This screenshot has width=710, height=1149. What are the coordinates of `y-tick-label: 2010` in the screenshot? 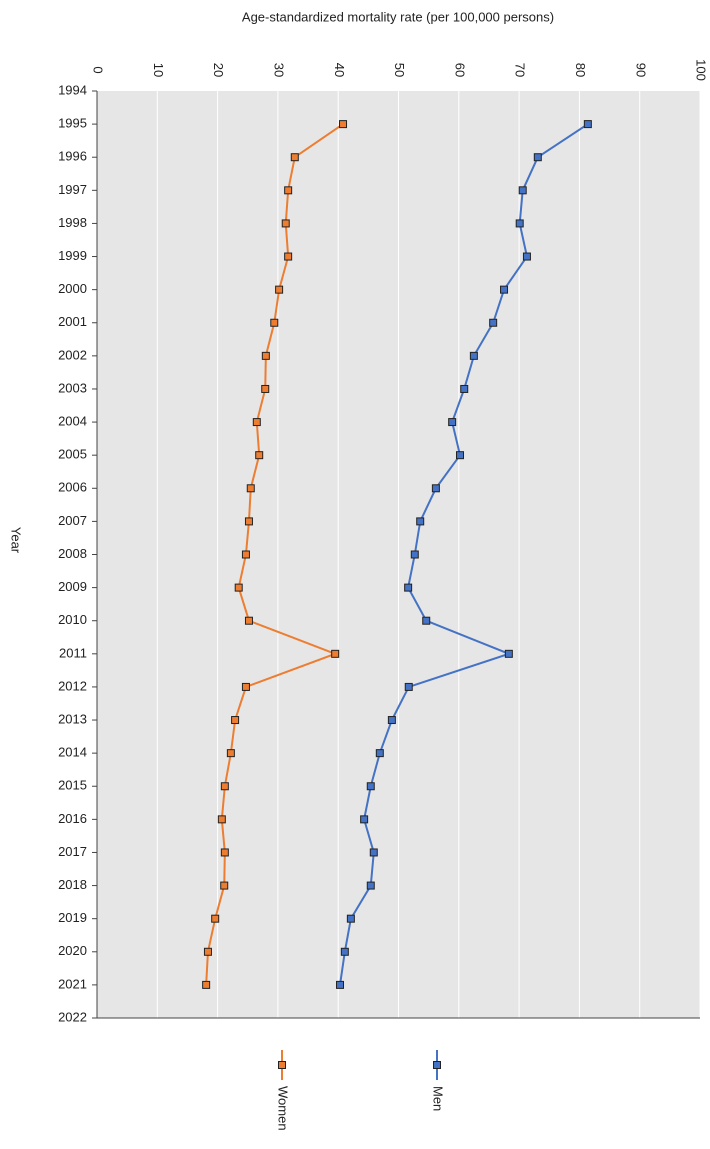 It's located at (72, 619).